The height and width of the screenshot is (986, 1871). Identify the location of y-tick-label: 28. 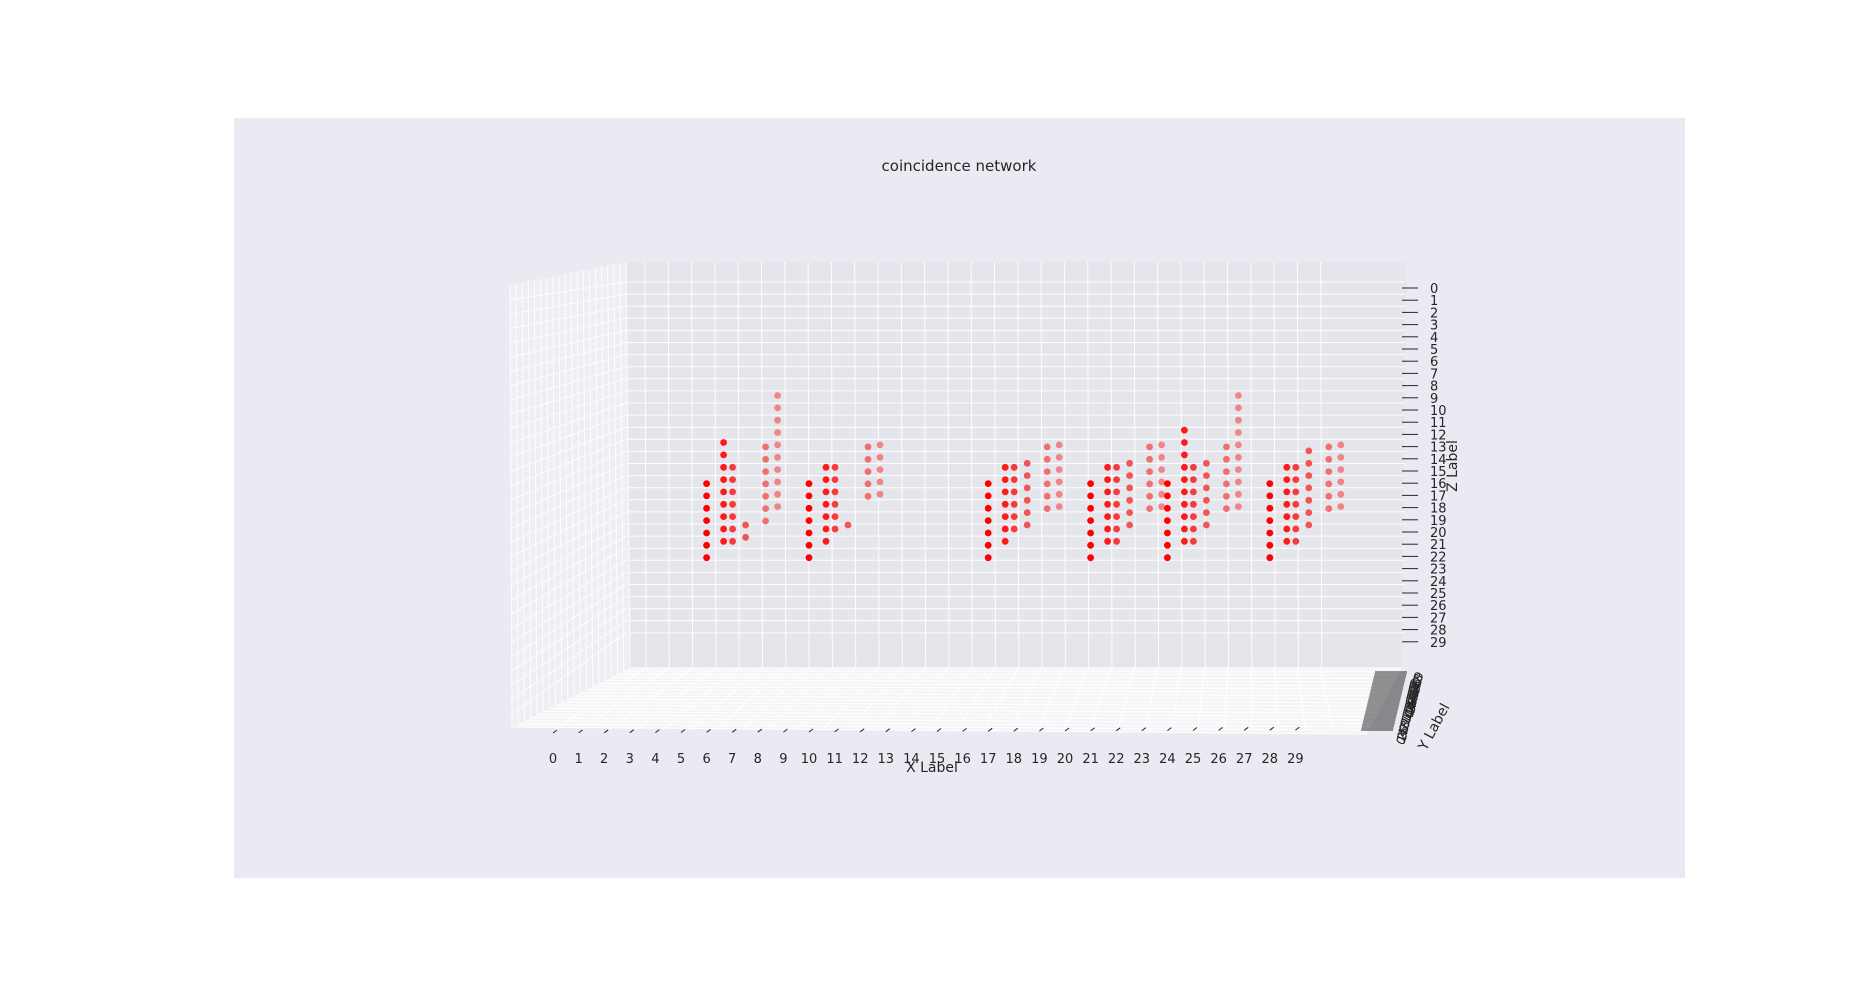
(1417, 681).